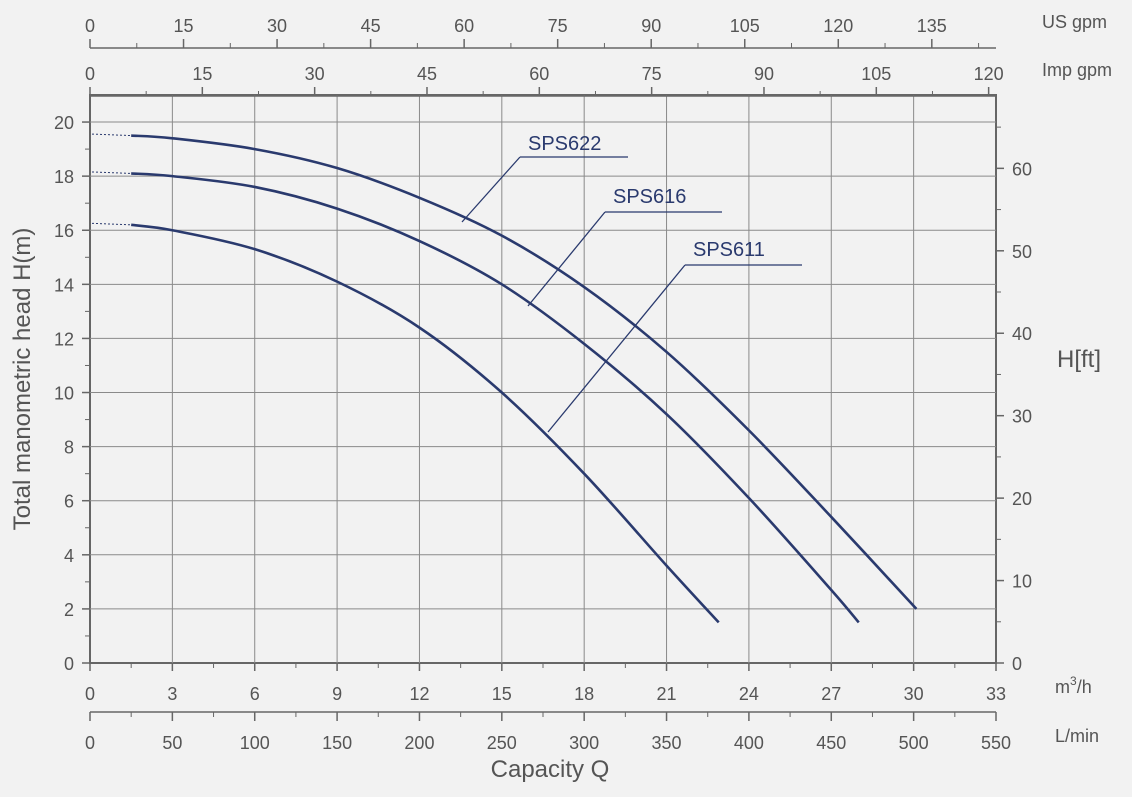 This screenshot has height=797, width=1132. What do you see at coordinates (90, 694) in the screenshot?
I see `x-tick-label: 0` at bounding box center [90, 694].